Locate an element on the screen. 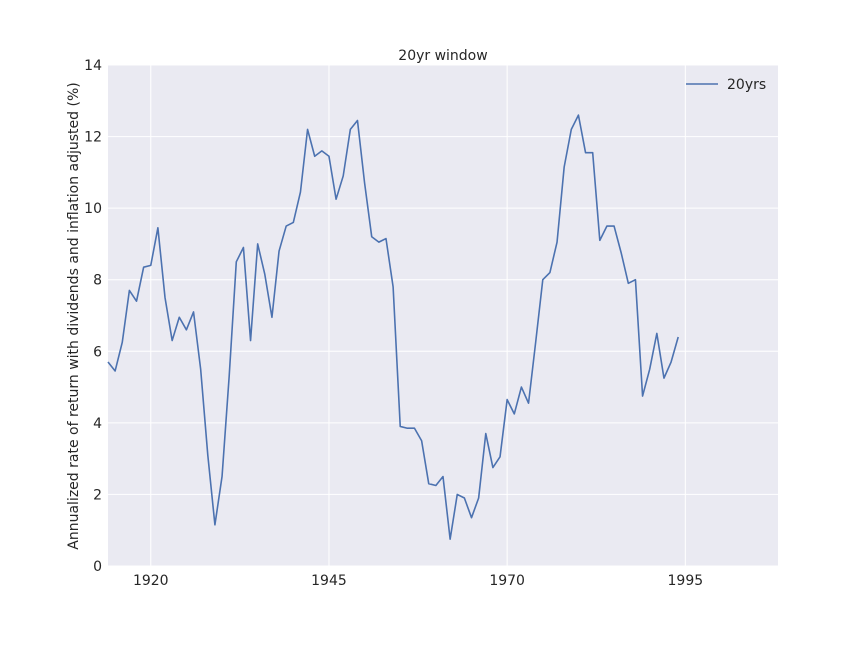 The image size is (864, 648). x-tick-label: 1920 is located at coordinates (151, 581).